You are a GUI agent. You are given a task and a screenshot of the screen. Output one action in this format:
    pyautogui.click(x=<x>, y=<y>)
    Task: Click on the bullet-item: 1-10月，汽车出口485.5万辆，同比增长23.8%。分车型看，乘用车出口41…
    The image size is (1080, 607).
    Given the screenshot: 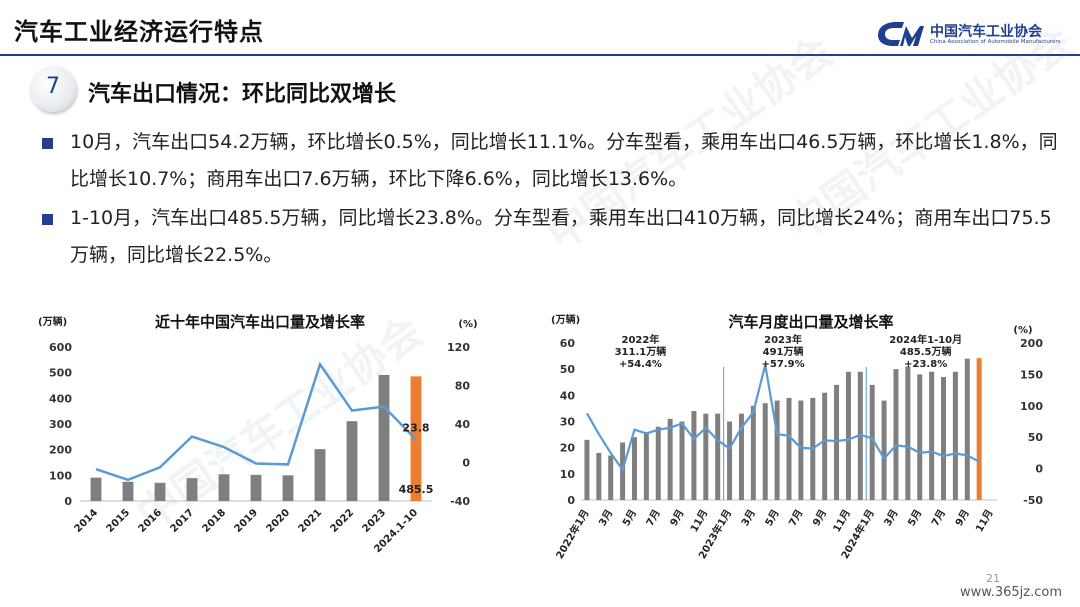 What is the action you would take?
    pyautogui.click(x=551, y=237)
    